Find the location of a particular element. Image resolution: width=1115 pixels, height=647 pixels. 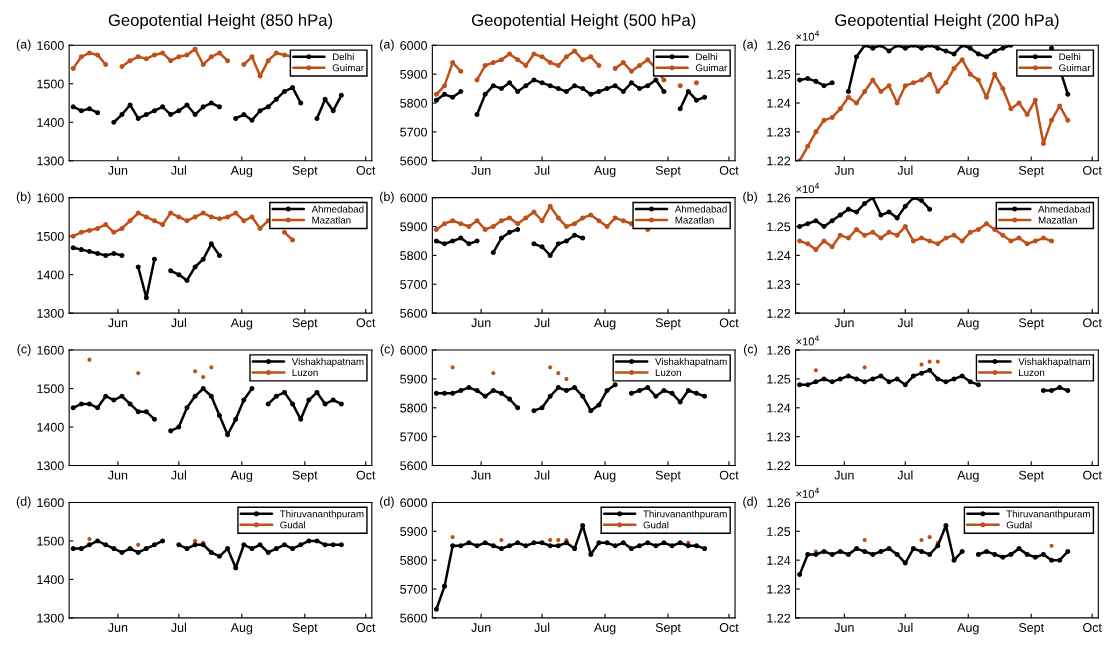

chart-title: Geopotential Height (850 hPa) is located at coordinates (220, 21).